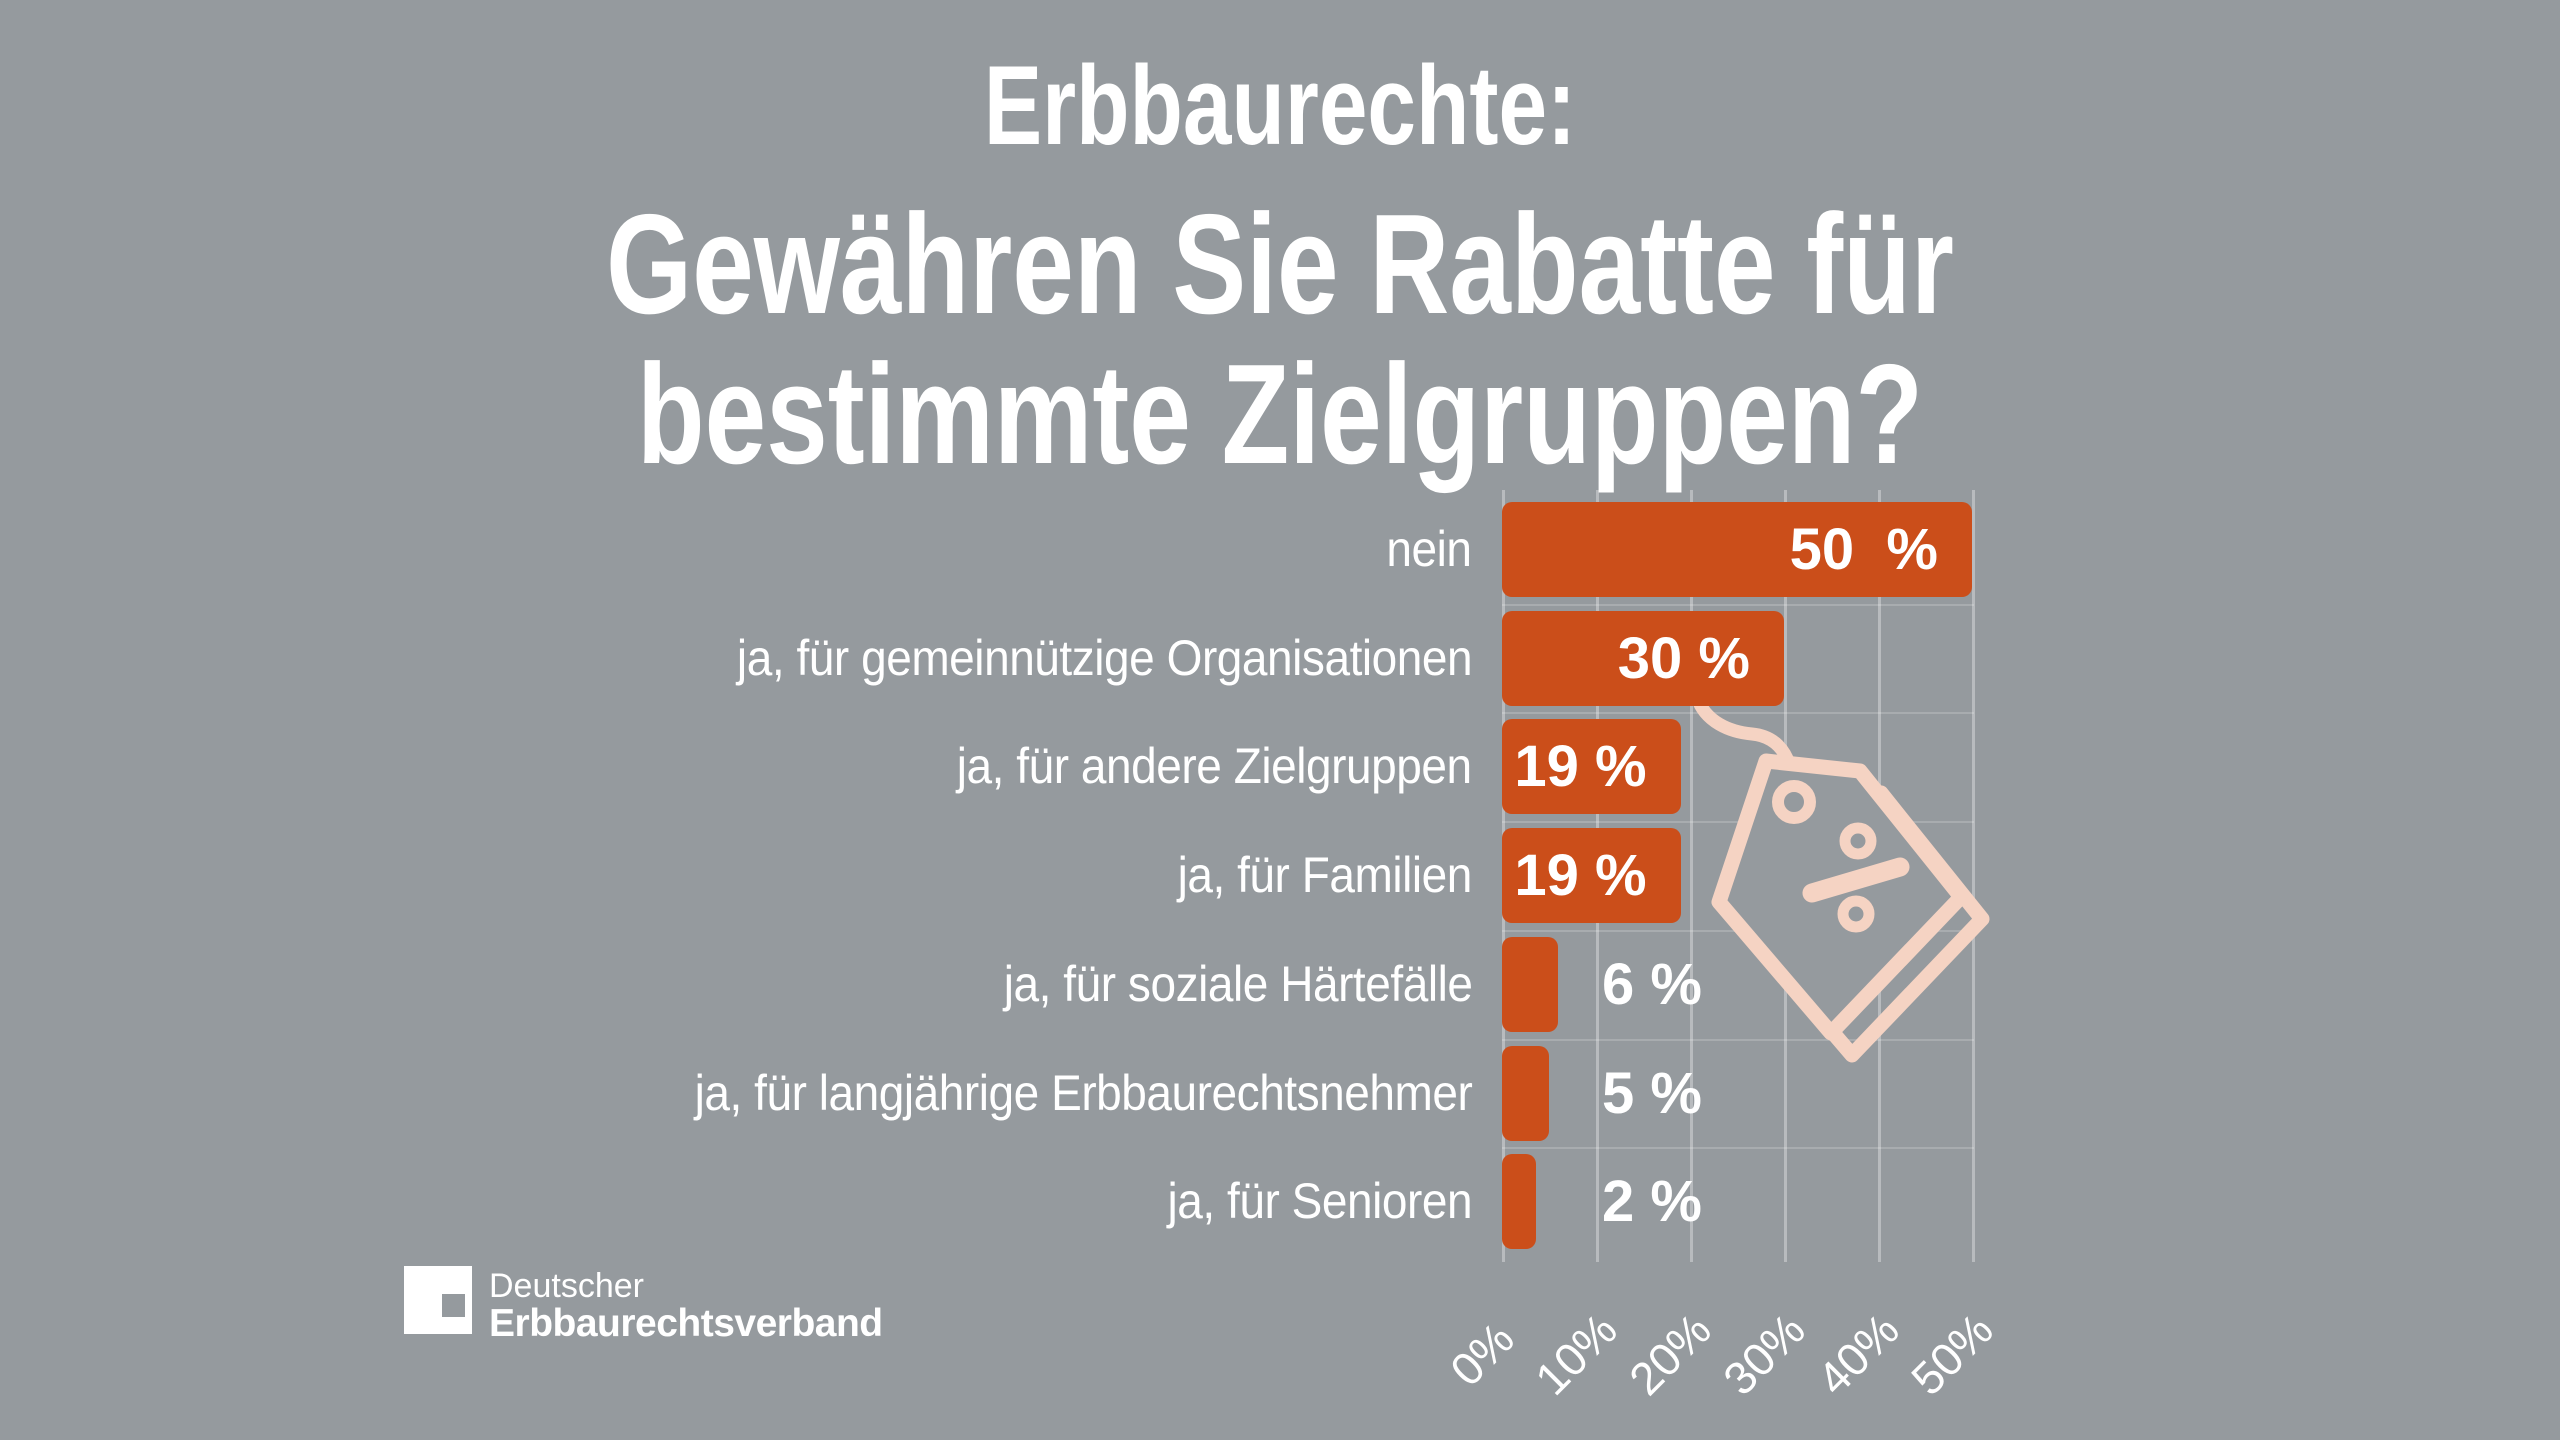 This screenshot has height=1440, width=2560. Describe the element at coordinates (1794, 802) in the screenshot. I see `price-tag-hole` at that location.